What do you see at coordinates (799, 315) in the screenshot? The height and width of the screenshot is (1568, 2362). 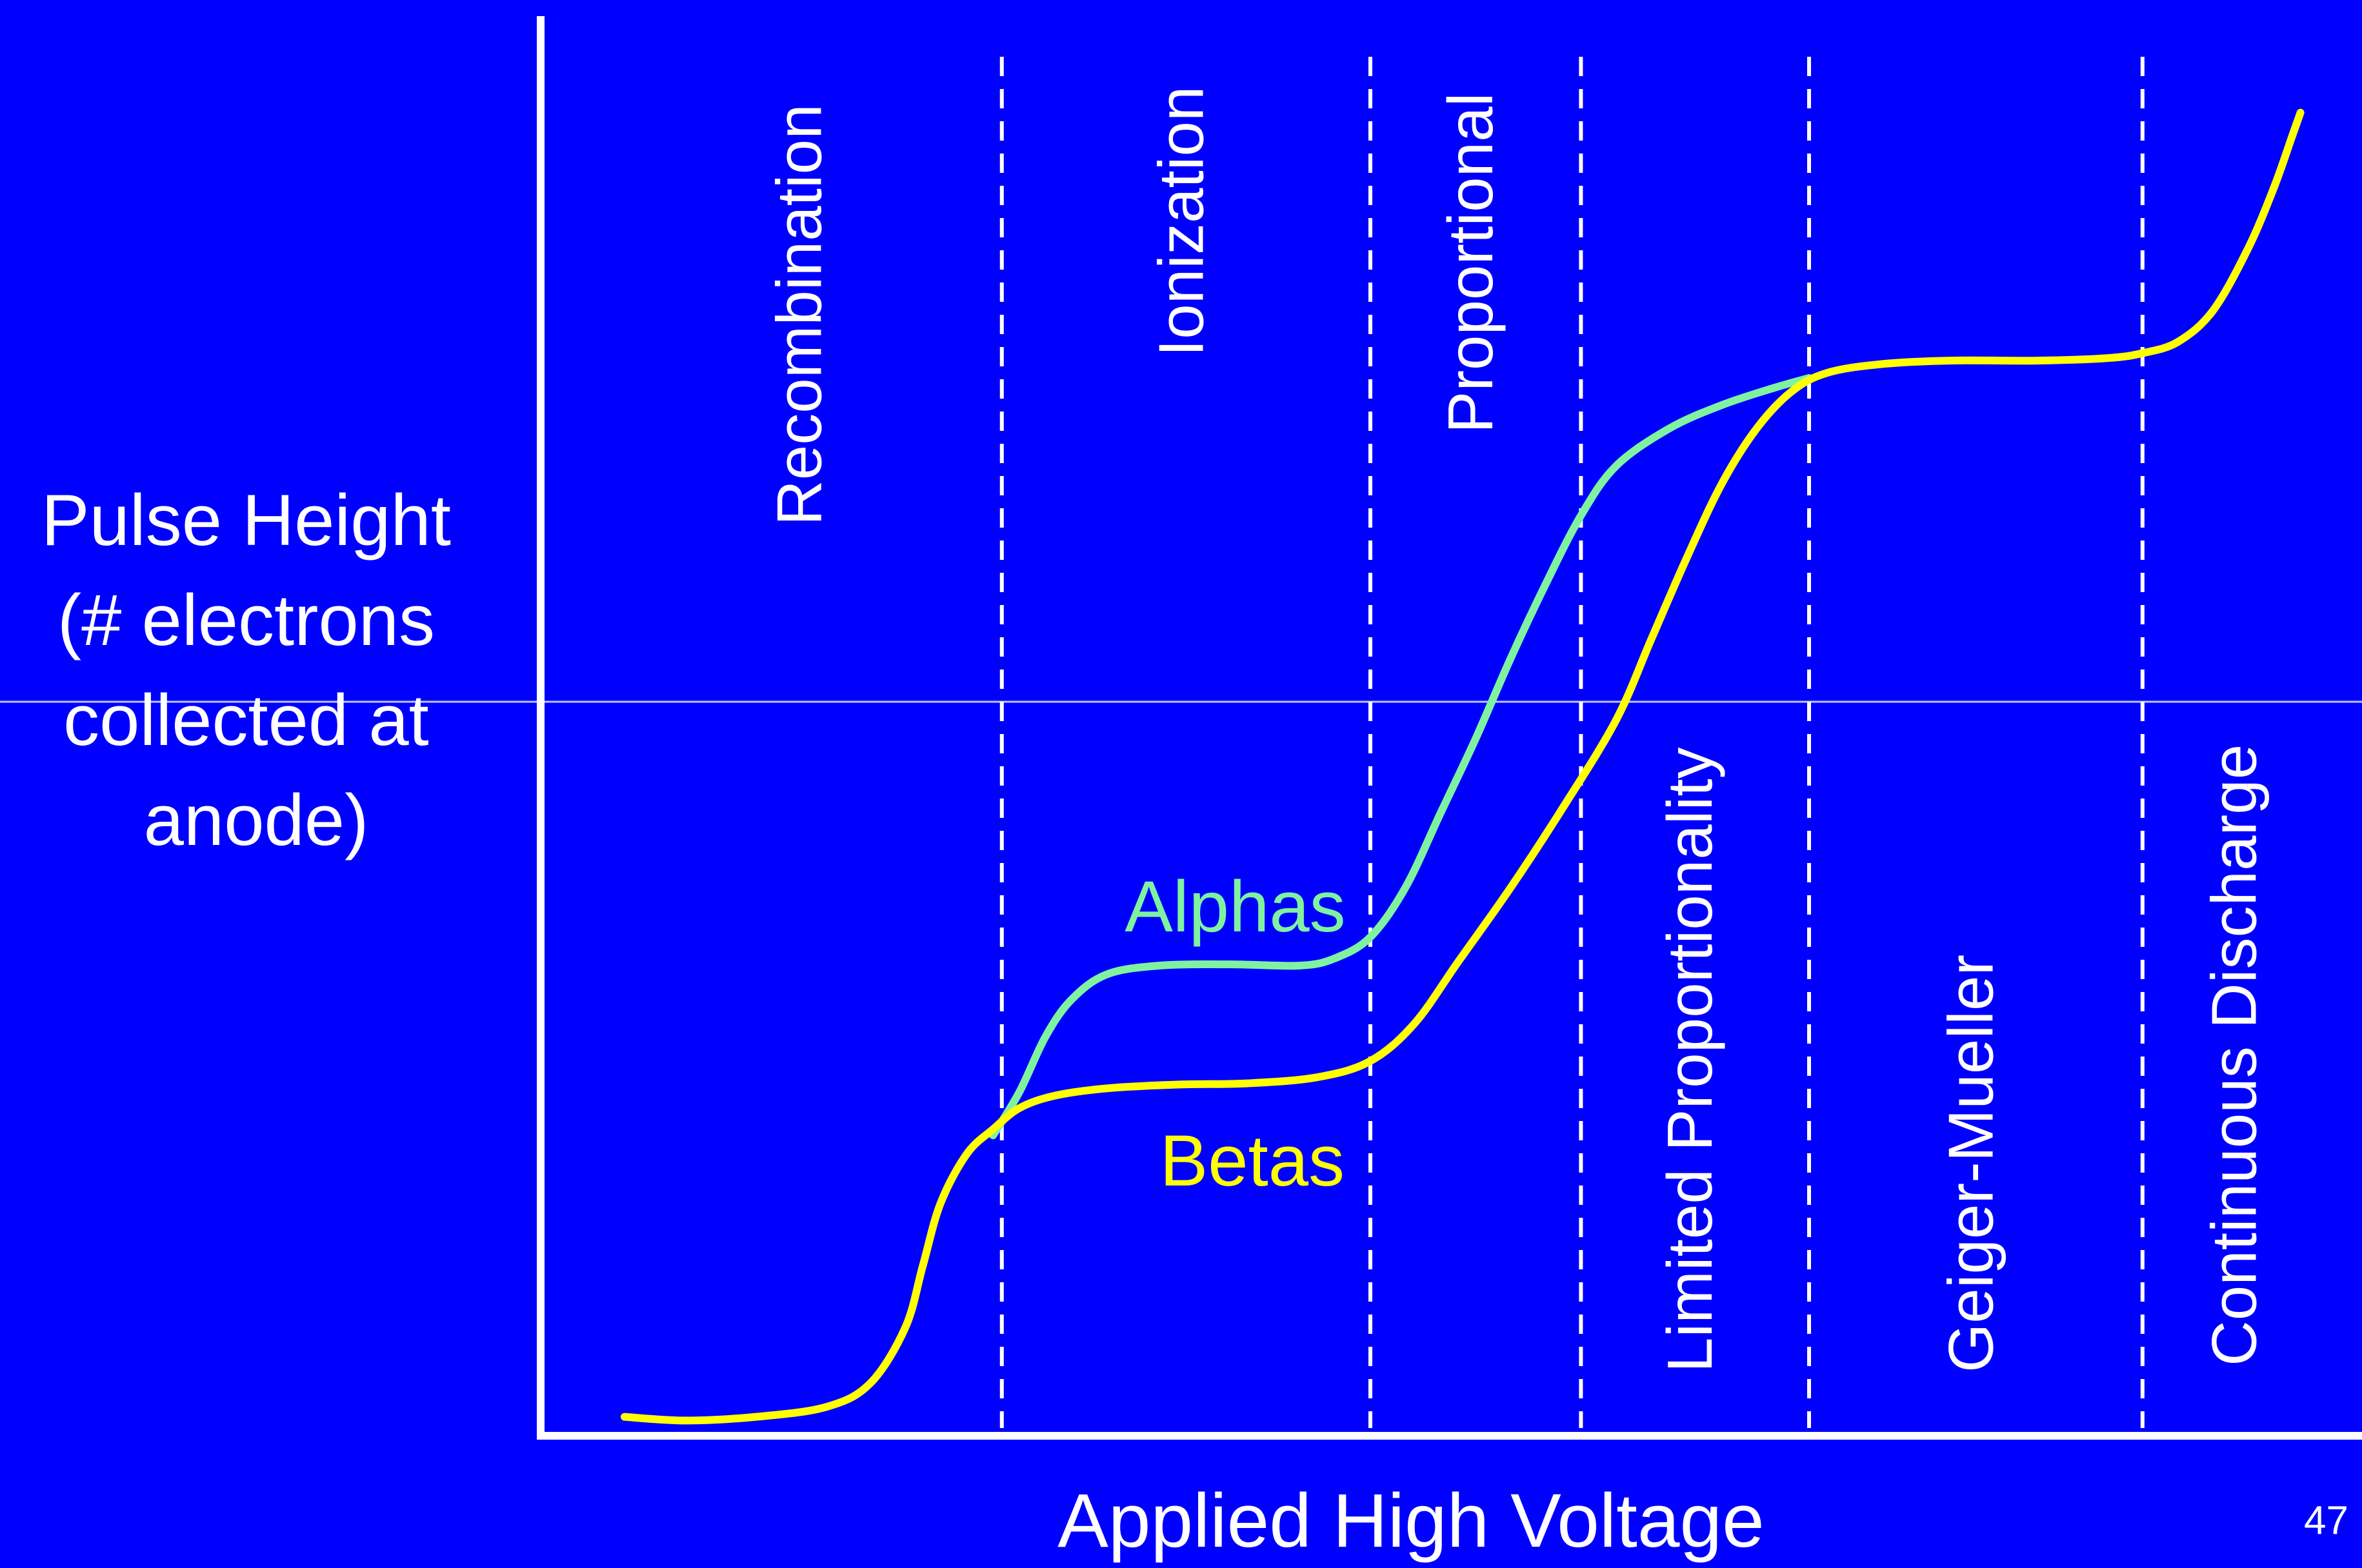 I see `region-label-recombination: Recombination` at bounding box center [799, 315].